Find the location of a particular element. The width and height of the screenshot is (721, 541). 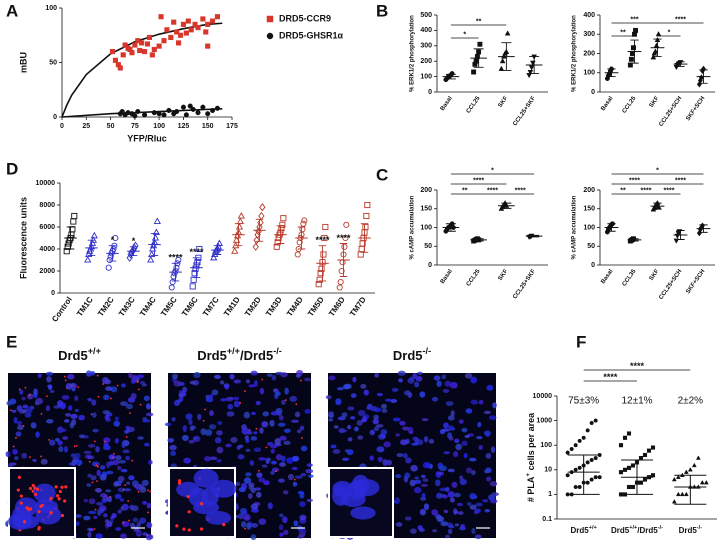

y-axis-label: % cAMP accumulation is located at coordinates (413, 227).